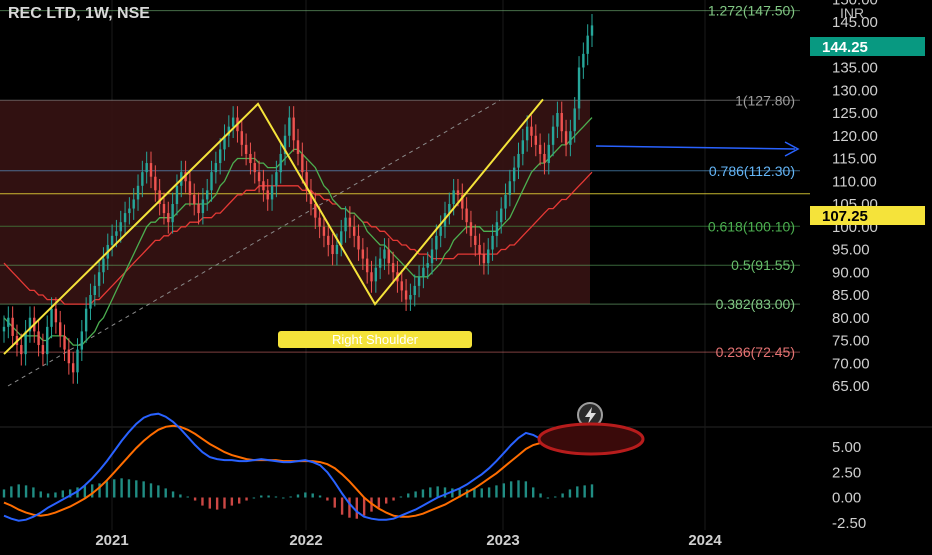 The image size is (932, 555). Describe the element at coordinates (851, 363) in the screenshot. I see `price-tick-label: 70.00` at that location.